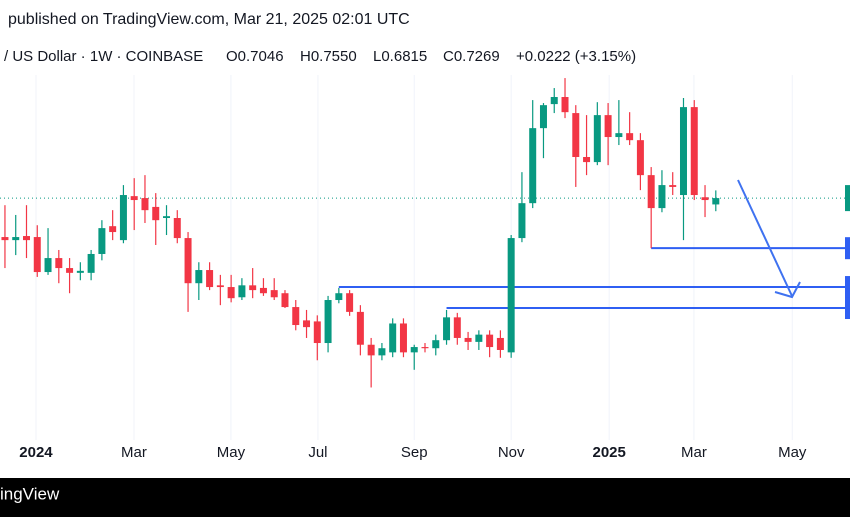 The width and height of the screenshot is (850, 517). I want to click on x-tick-label: Jul, so click(317, 452).